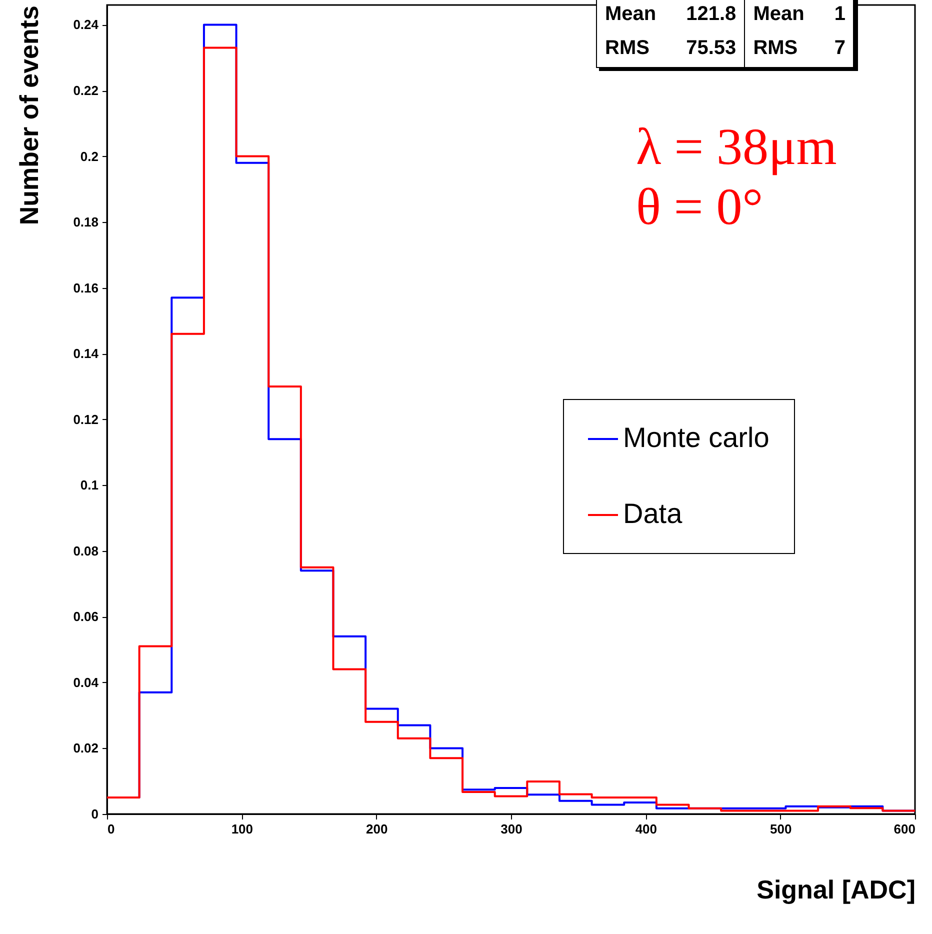  What do you see at coordinates (111, 829) in the screenshot?
I see `x-tick-label: 0` at bounding box center [111, 829].